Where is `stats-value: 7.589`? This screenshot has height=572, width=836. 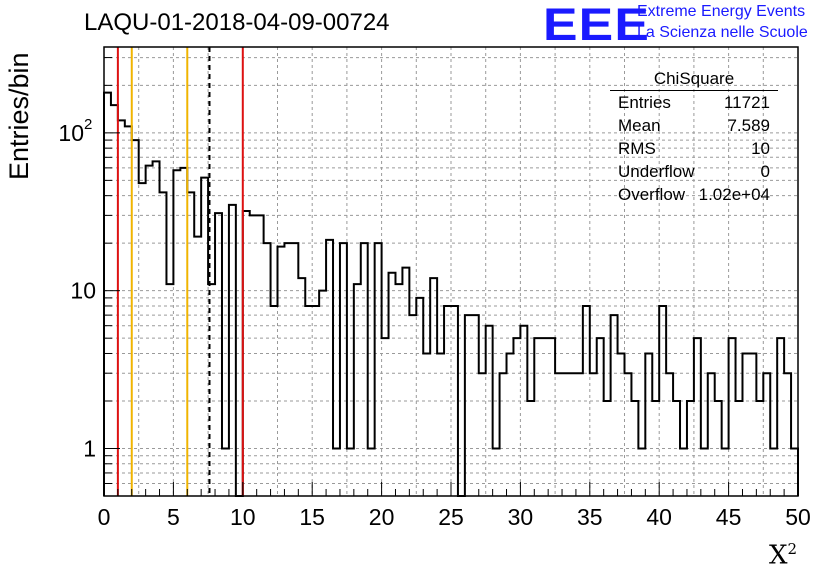
stats-value: 7.589 is located at coordinates (748, 125).